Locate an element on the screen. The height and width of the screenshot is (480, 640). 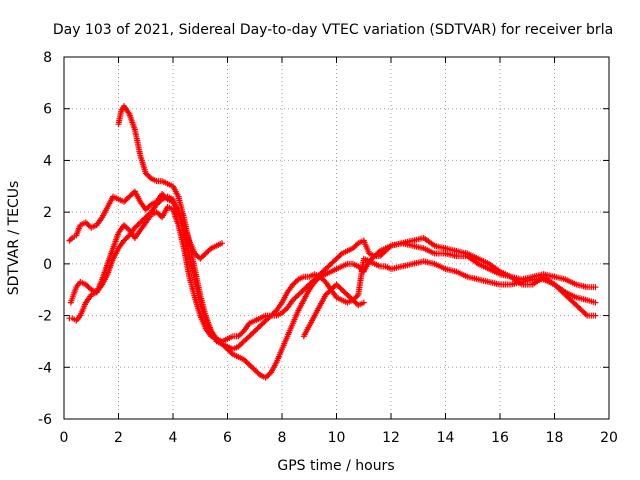
x-tick-label: 6 is located at coordinates (227, 438).